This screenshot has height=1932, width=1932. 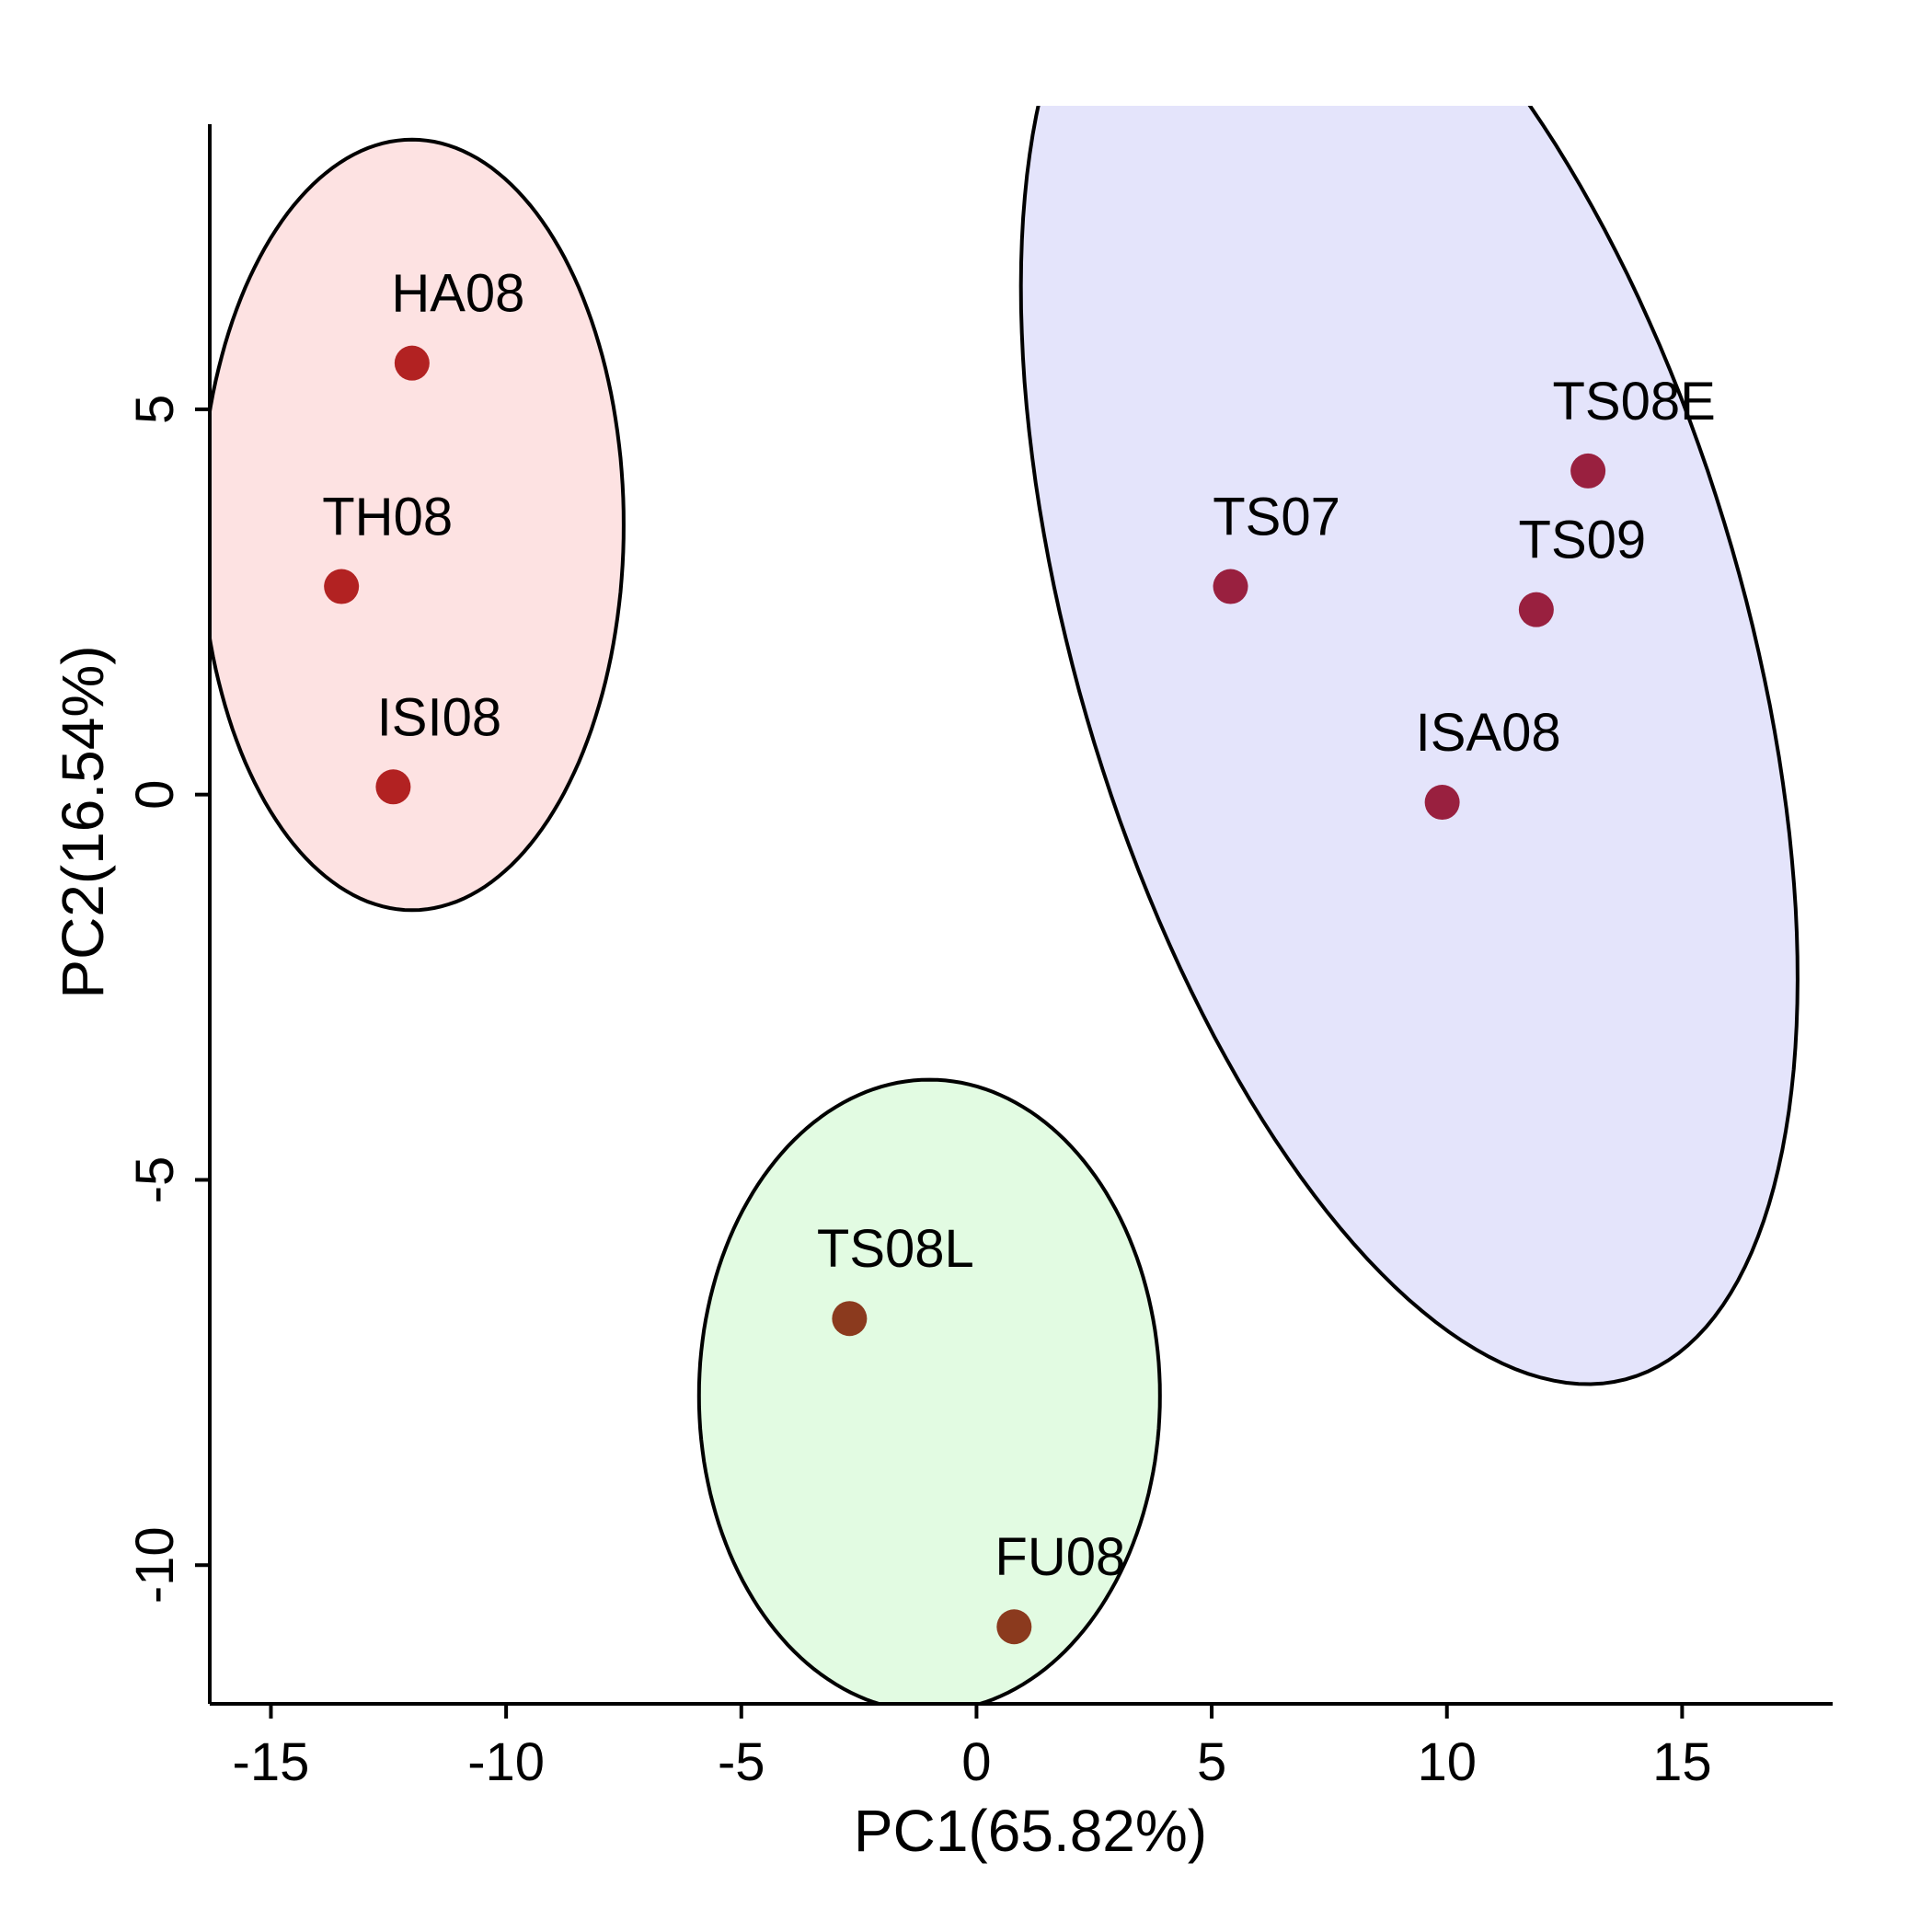 I want to click on point-th08, so click(x=342, y=586).